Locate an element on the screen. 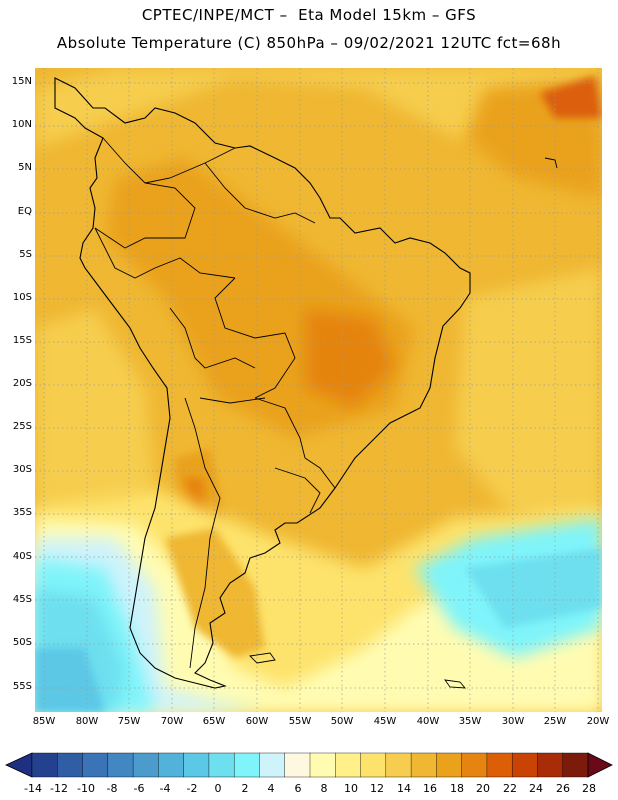 This screenshot has height=800, width=618. lat-label: 15N is located at coordinates (21, 81).